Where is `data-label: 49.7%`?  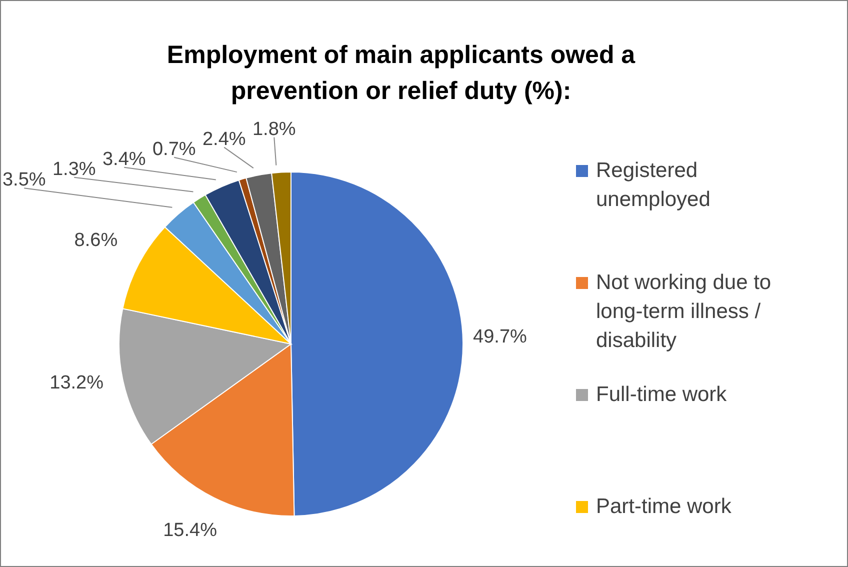
data-label: 49.7% is located at coordinates (500, 337).